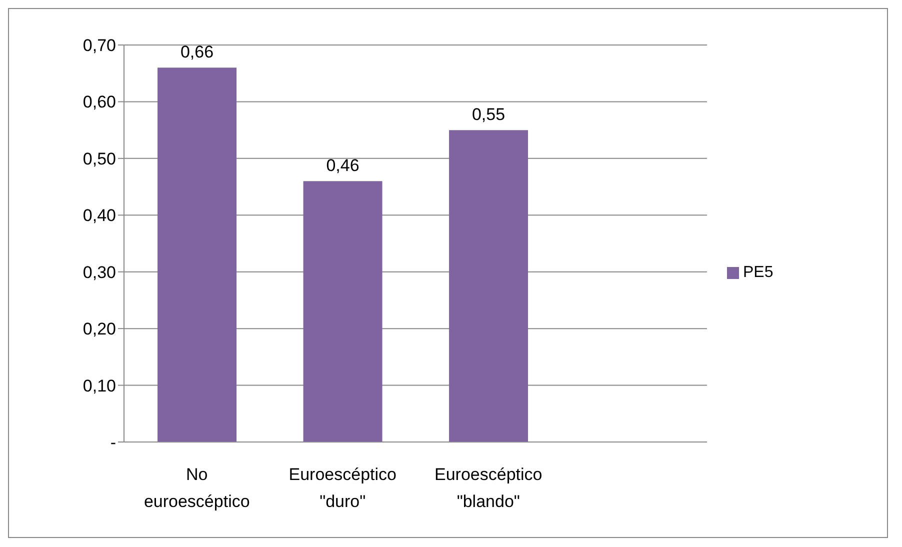 This screenshot has width=902, height=547. I want to click on y-tick-label: -, so click(113, 442).